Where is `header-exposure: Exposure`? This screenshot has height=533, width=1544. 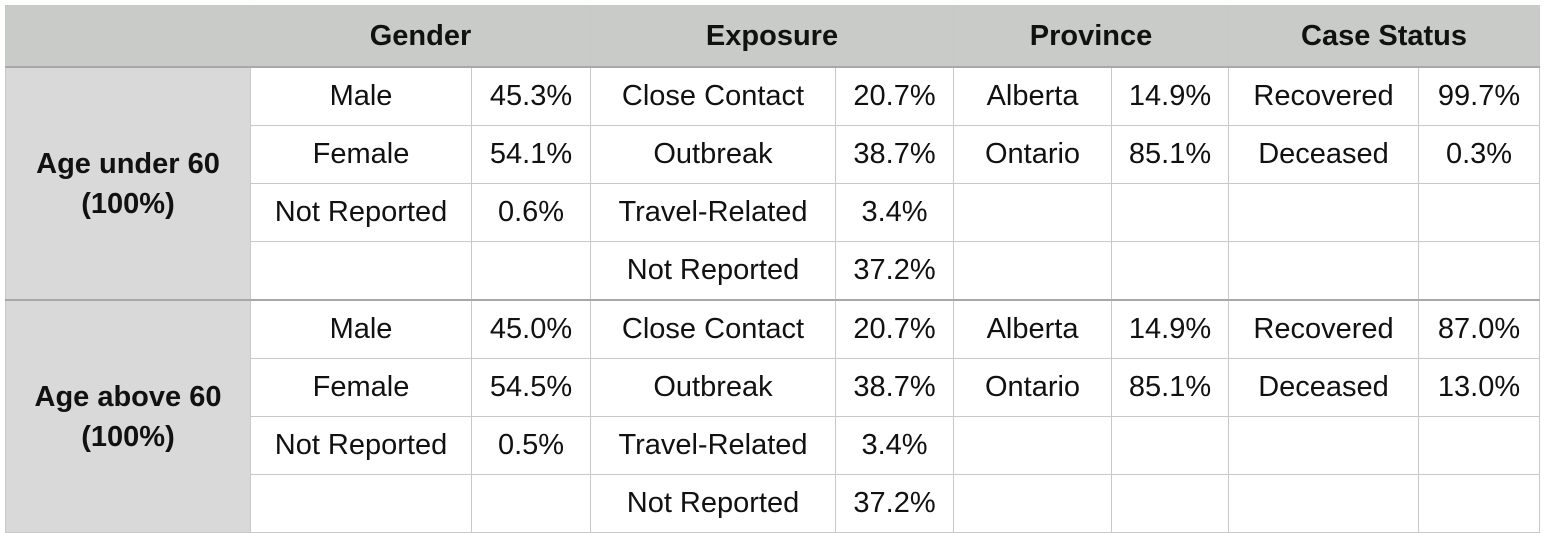
header-exposure: Exposure is located at coordinates (772, 36).